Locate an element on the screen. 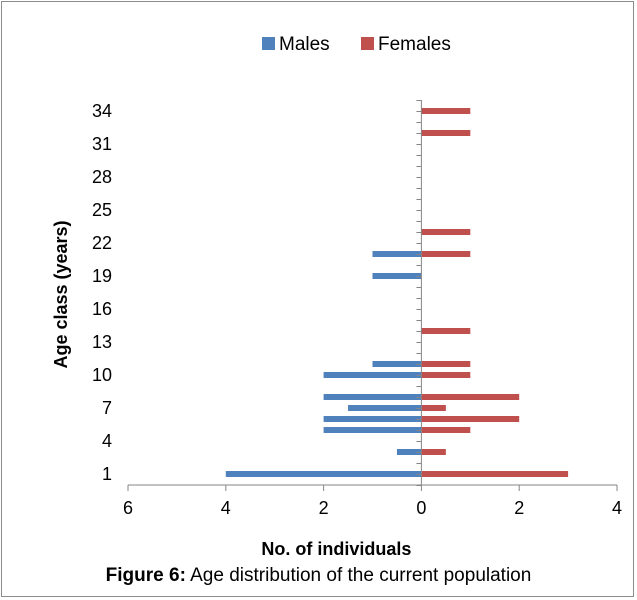 This screenshot has height=600, width=637. y-axis-title: Age class (years) is located at coordinates (61, 294).